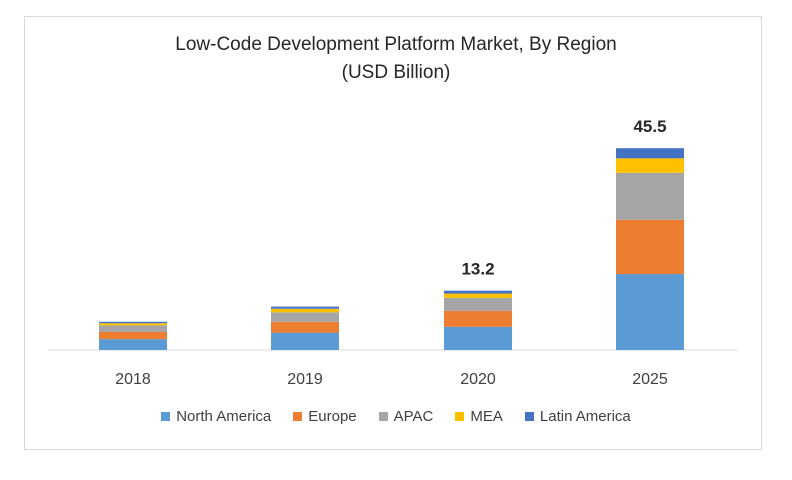 This screenshot has width=792, height=480. What do you see at coordinates (650, 153) in the screenshot?
I see `bar-segment-2025-latin-america` at bounding box center [650, 153].